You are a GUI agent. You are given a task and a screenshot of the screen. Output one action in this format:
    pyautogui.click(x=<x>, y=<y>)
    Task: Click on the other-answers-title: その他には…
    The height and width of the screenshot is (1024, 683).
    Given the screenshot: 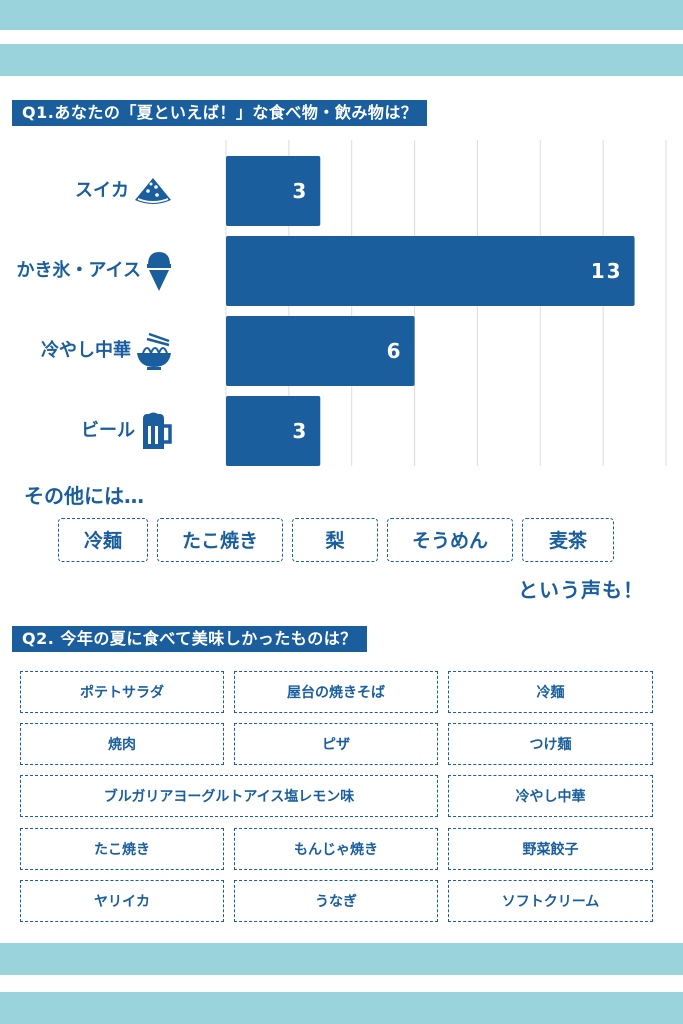 What is the action you would take?
    pyautogui.click(x=84, y=496)
    